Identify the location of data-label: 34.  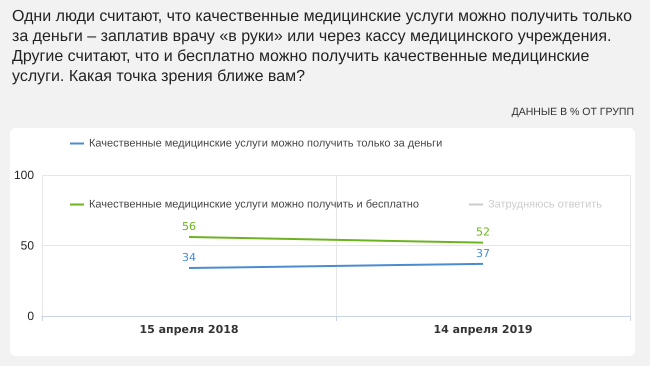
(189, 257).